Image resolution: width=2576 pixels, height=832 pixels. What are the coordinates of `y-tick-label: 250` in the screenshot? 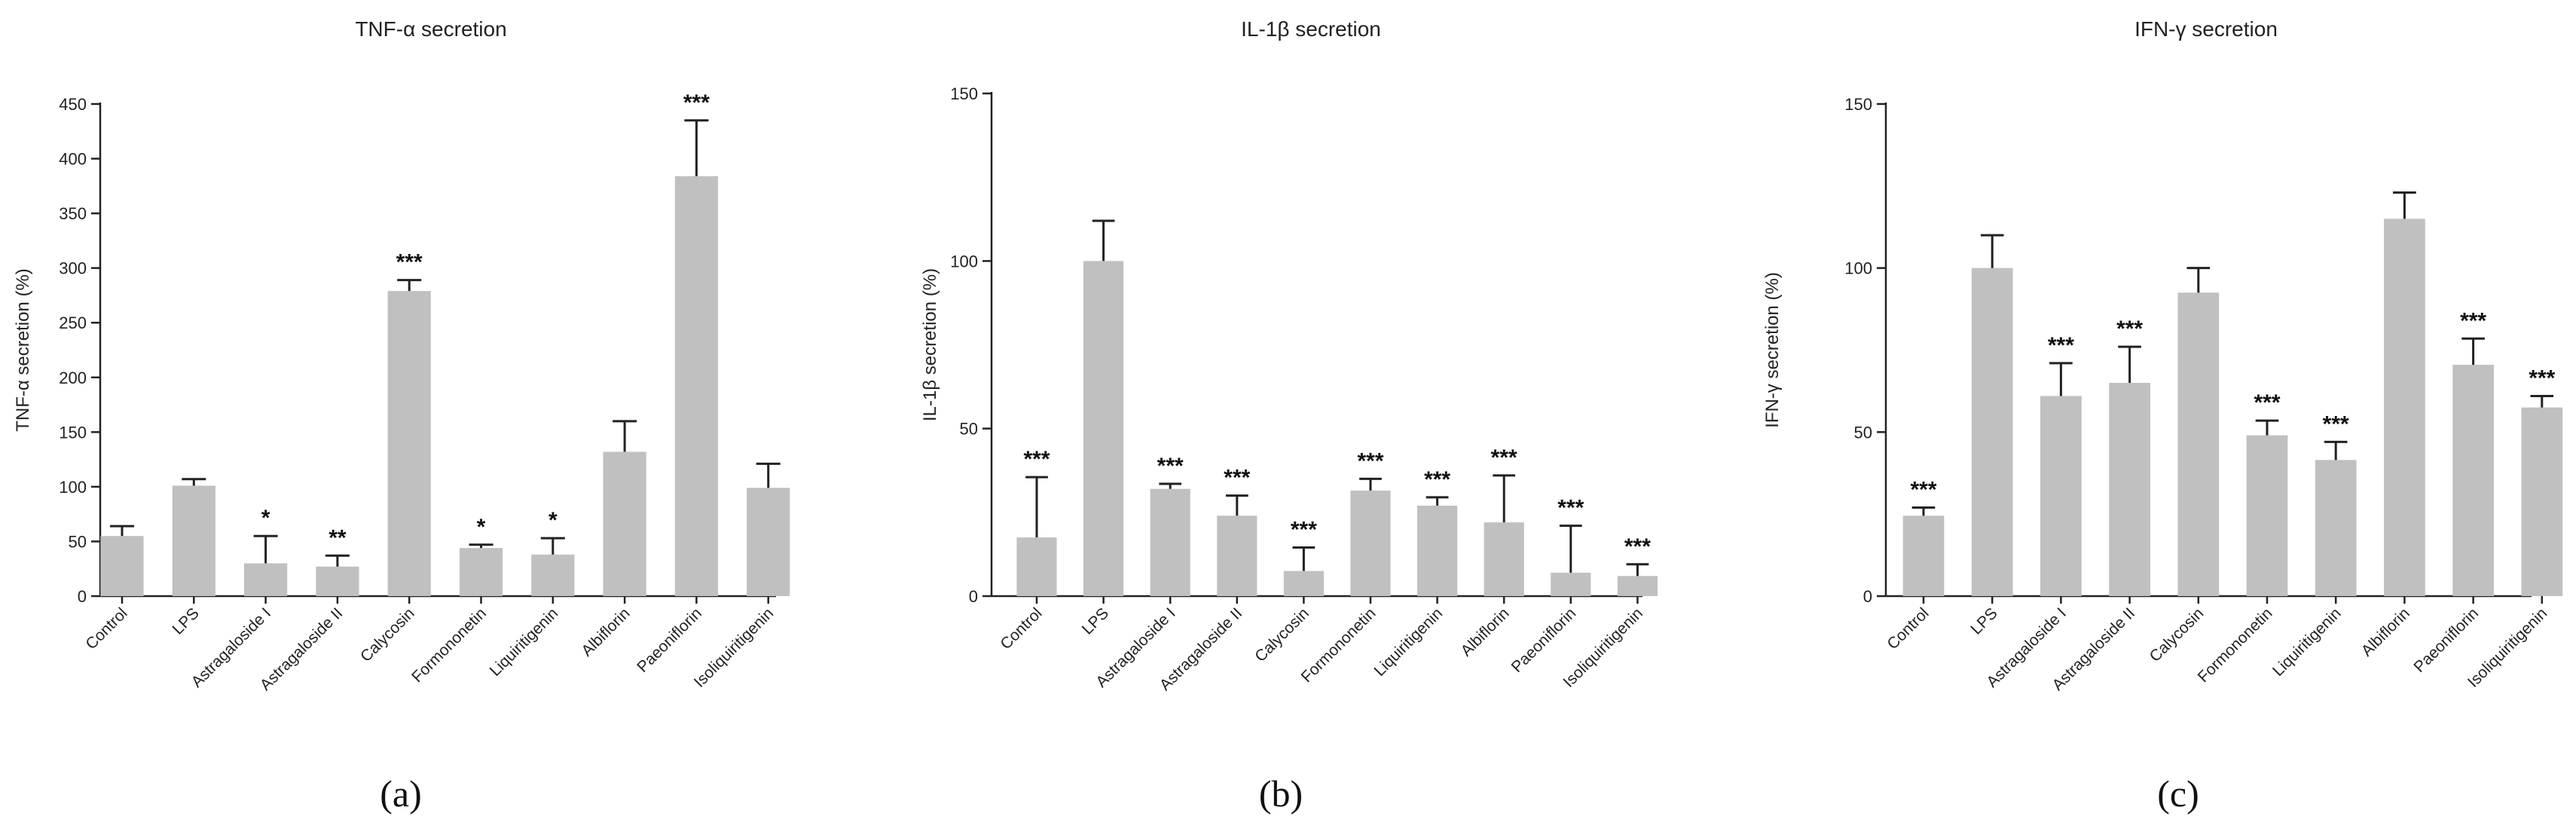 It's located at (73, 323).